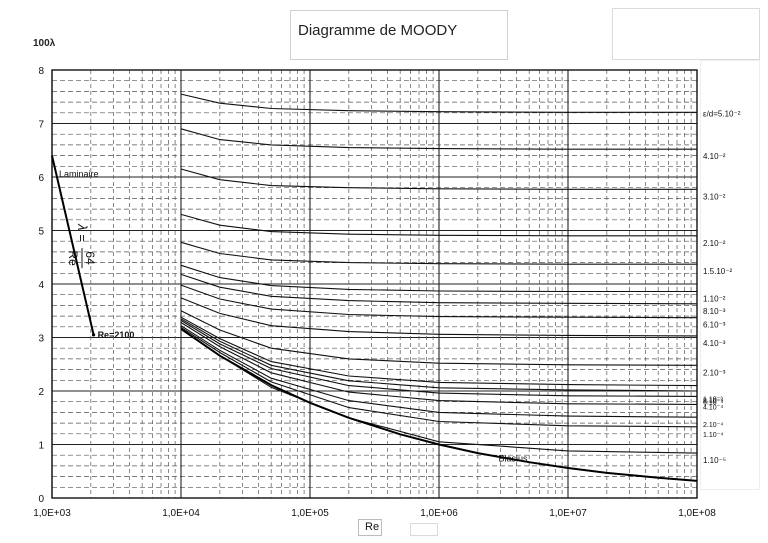  I want to click on curve-label: 8.10⁻³, so click(714, 311).